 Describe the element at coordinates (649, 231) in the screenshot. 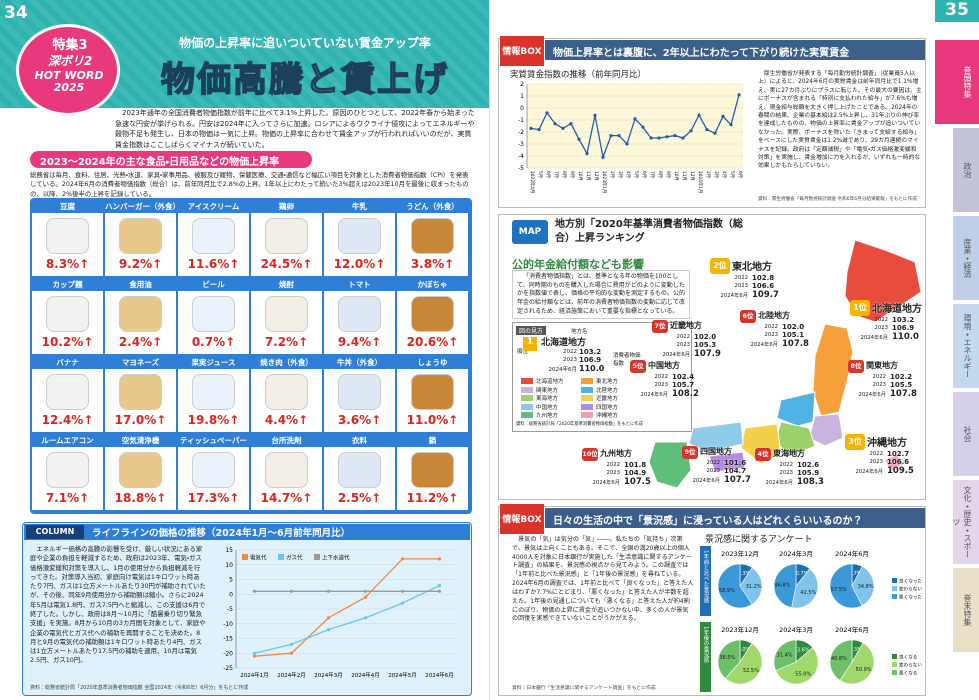

I see `map-heading: 地方別「2020年基準消費者物価指数（総合）上昇ランキング` at that location.